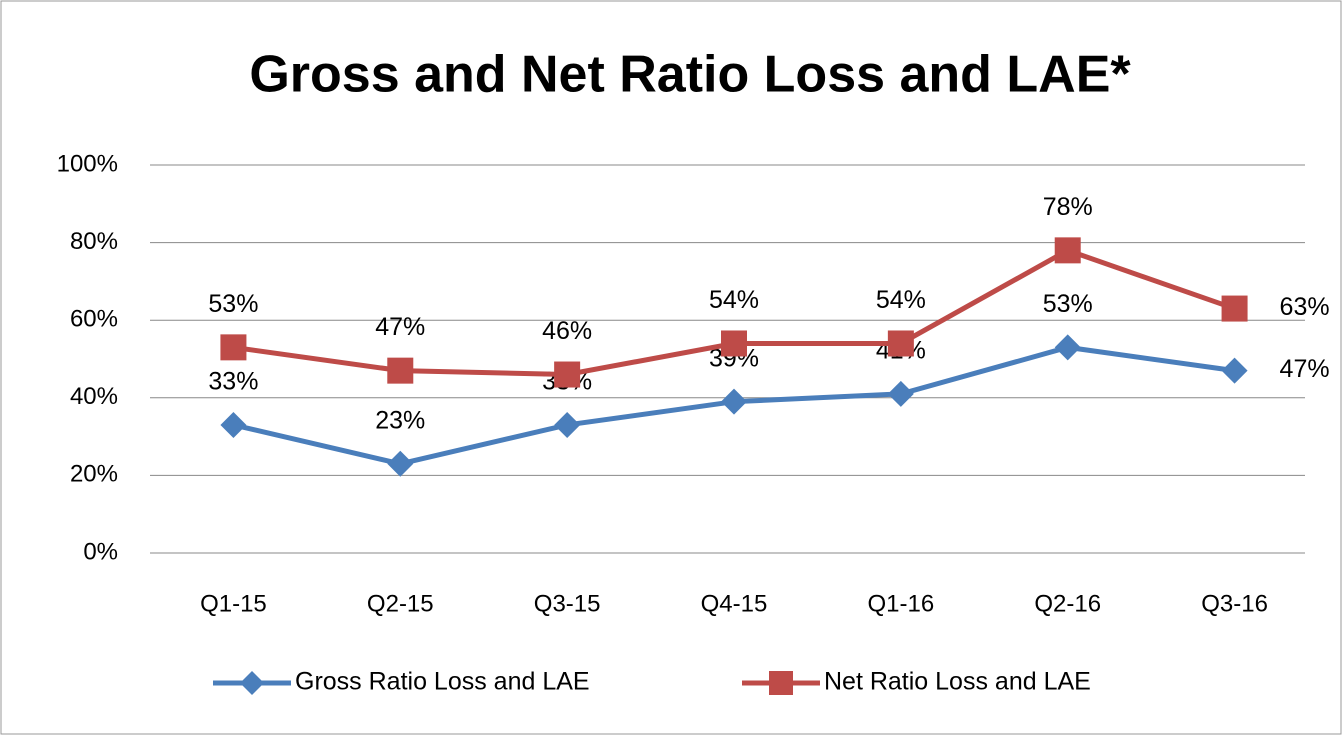  Describe the element at coordinates (734, 603) in the screenshot. I see `x-tick-label: Q4-15` at that location.